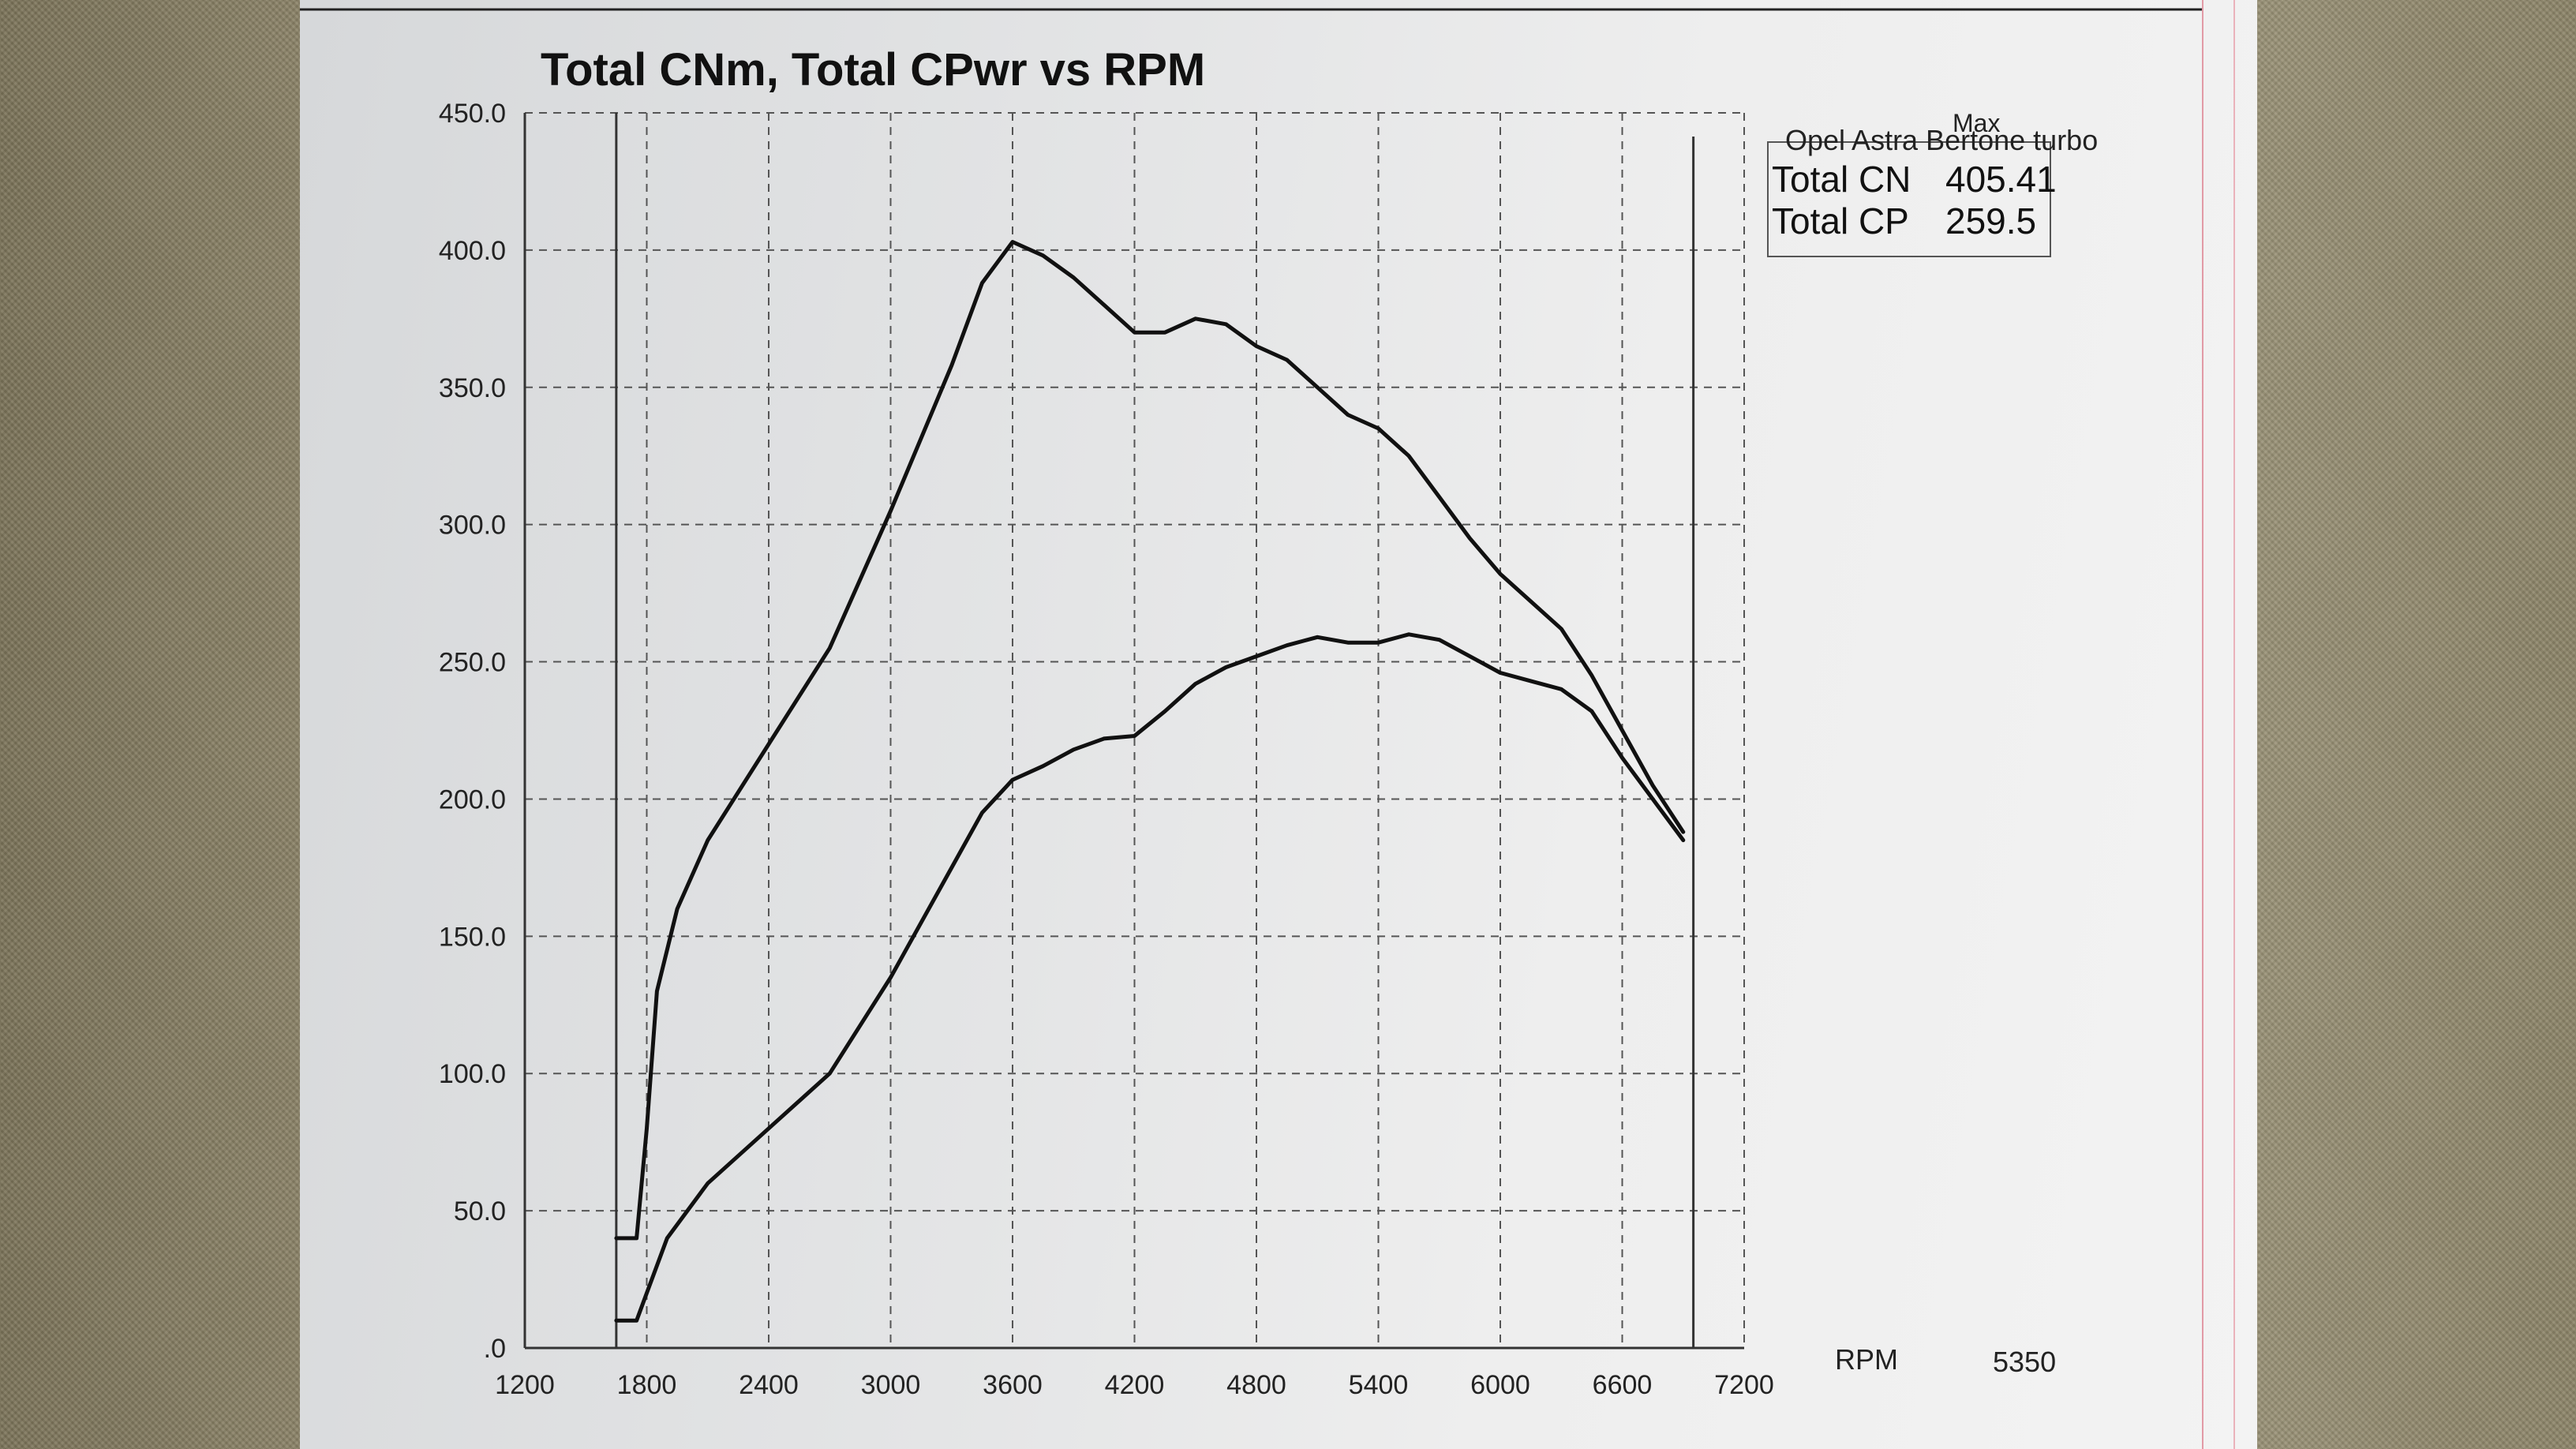  I want to click on y-tick-label: 350.0, so click(472, 388).